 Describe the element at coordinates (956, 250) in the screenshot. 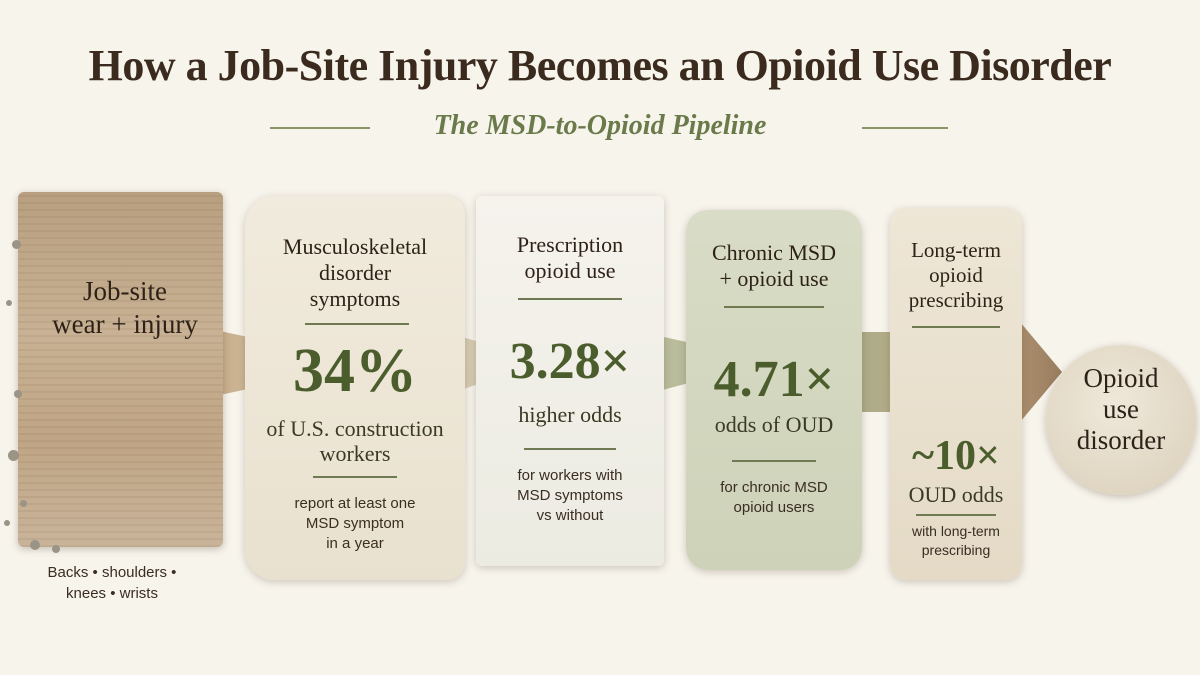

I see `stage-heading-line: Long-term` at that location.